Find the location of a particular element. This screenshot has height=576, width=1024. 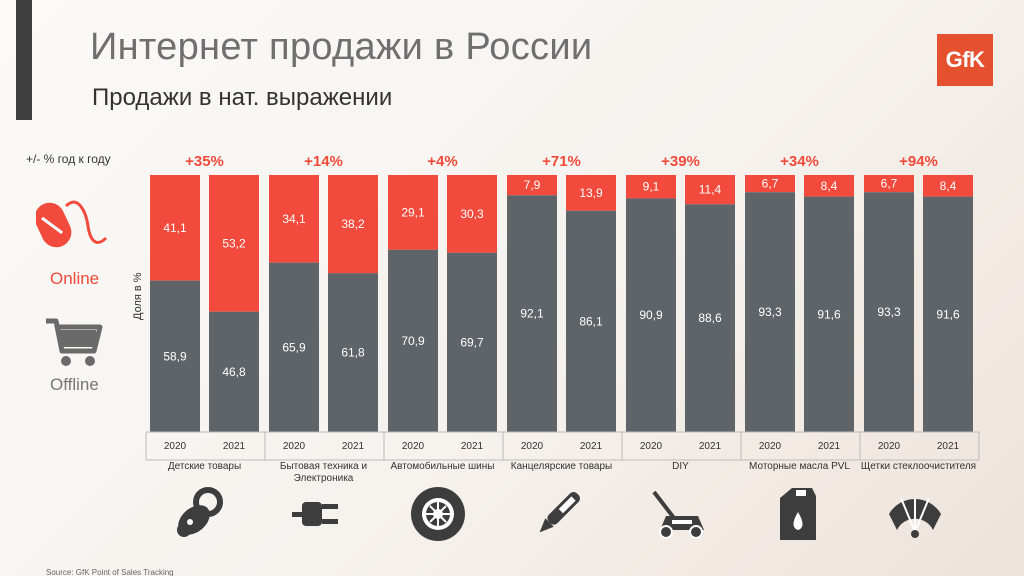

category-label-line2: Электроника is located at coordinates (324, 478).